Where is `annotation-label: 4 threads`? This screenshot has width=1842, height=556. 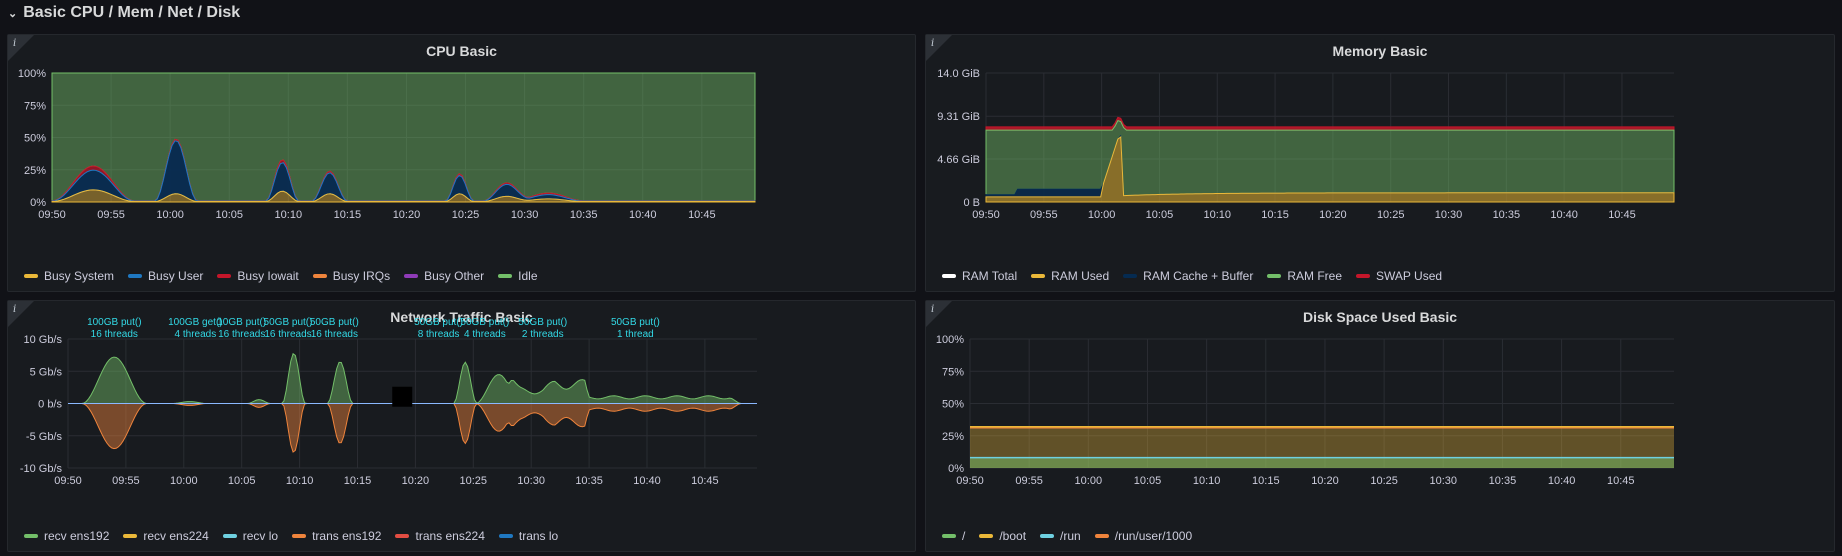
annotation-label: 4 threads is located at coordinates (485, 334).